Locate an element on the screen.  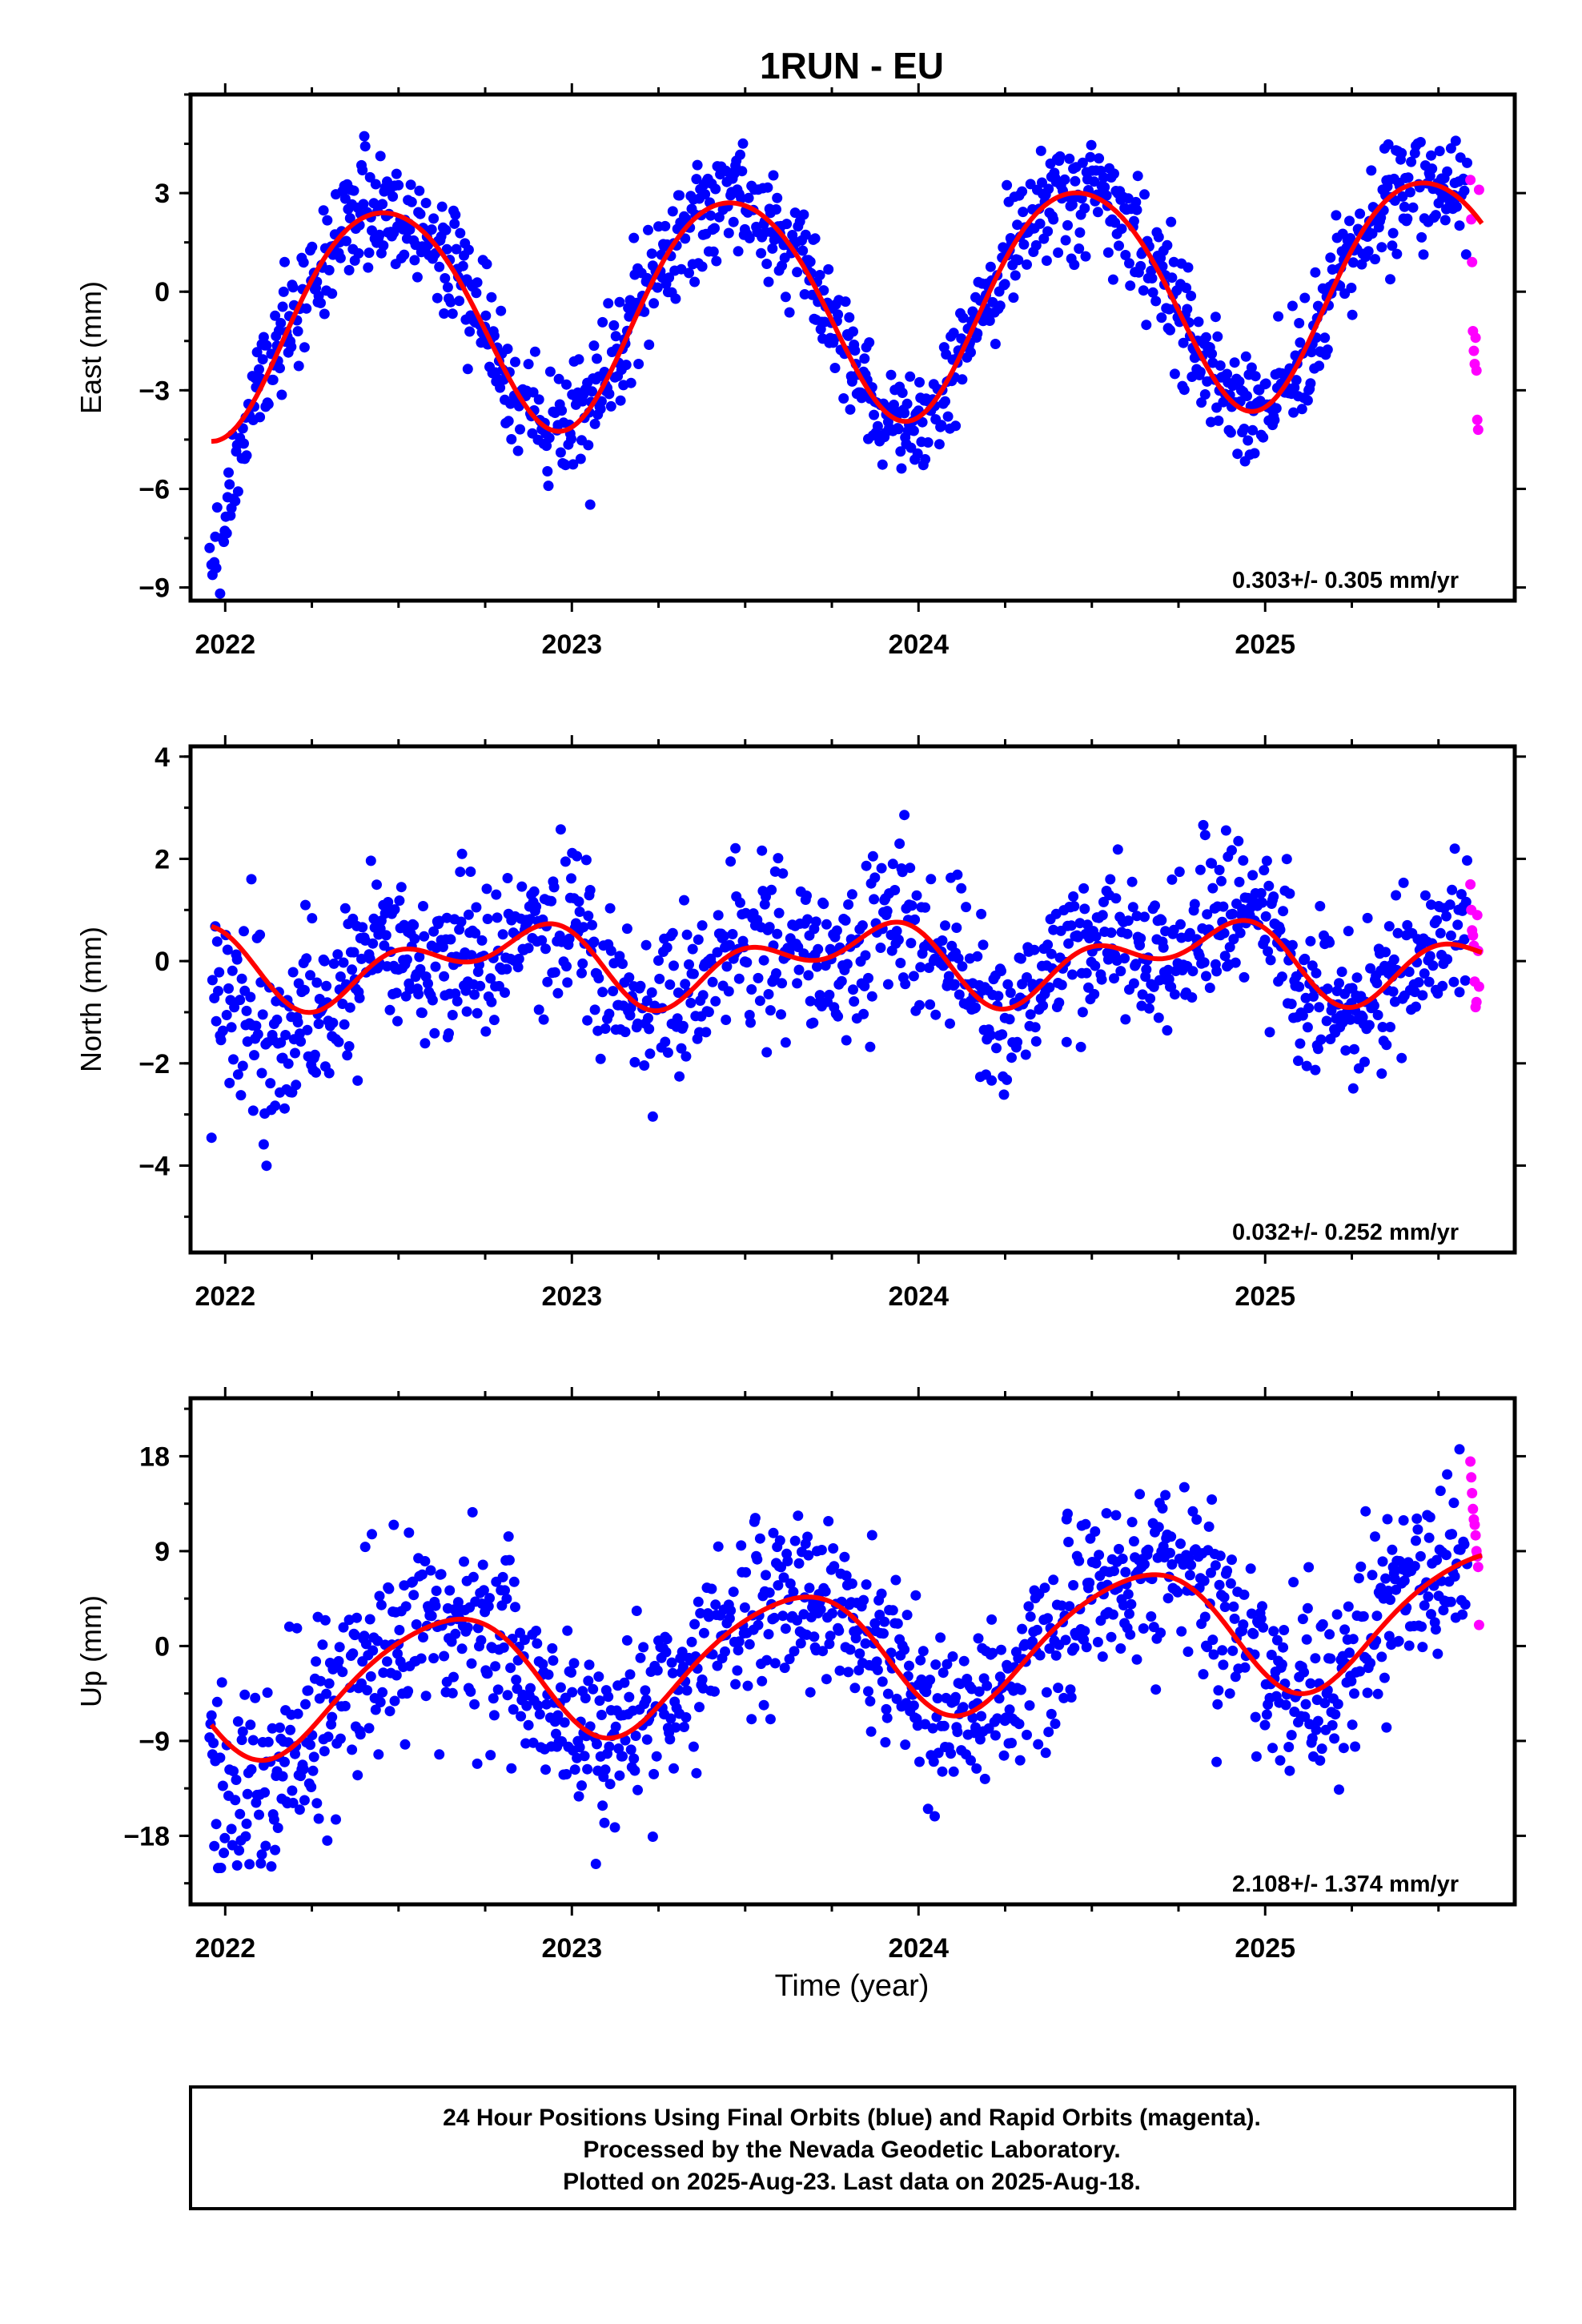
y-tick-label: −2 is located at coordinates (154, 1065).